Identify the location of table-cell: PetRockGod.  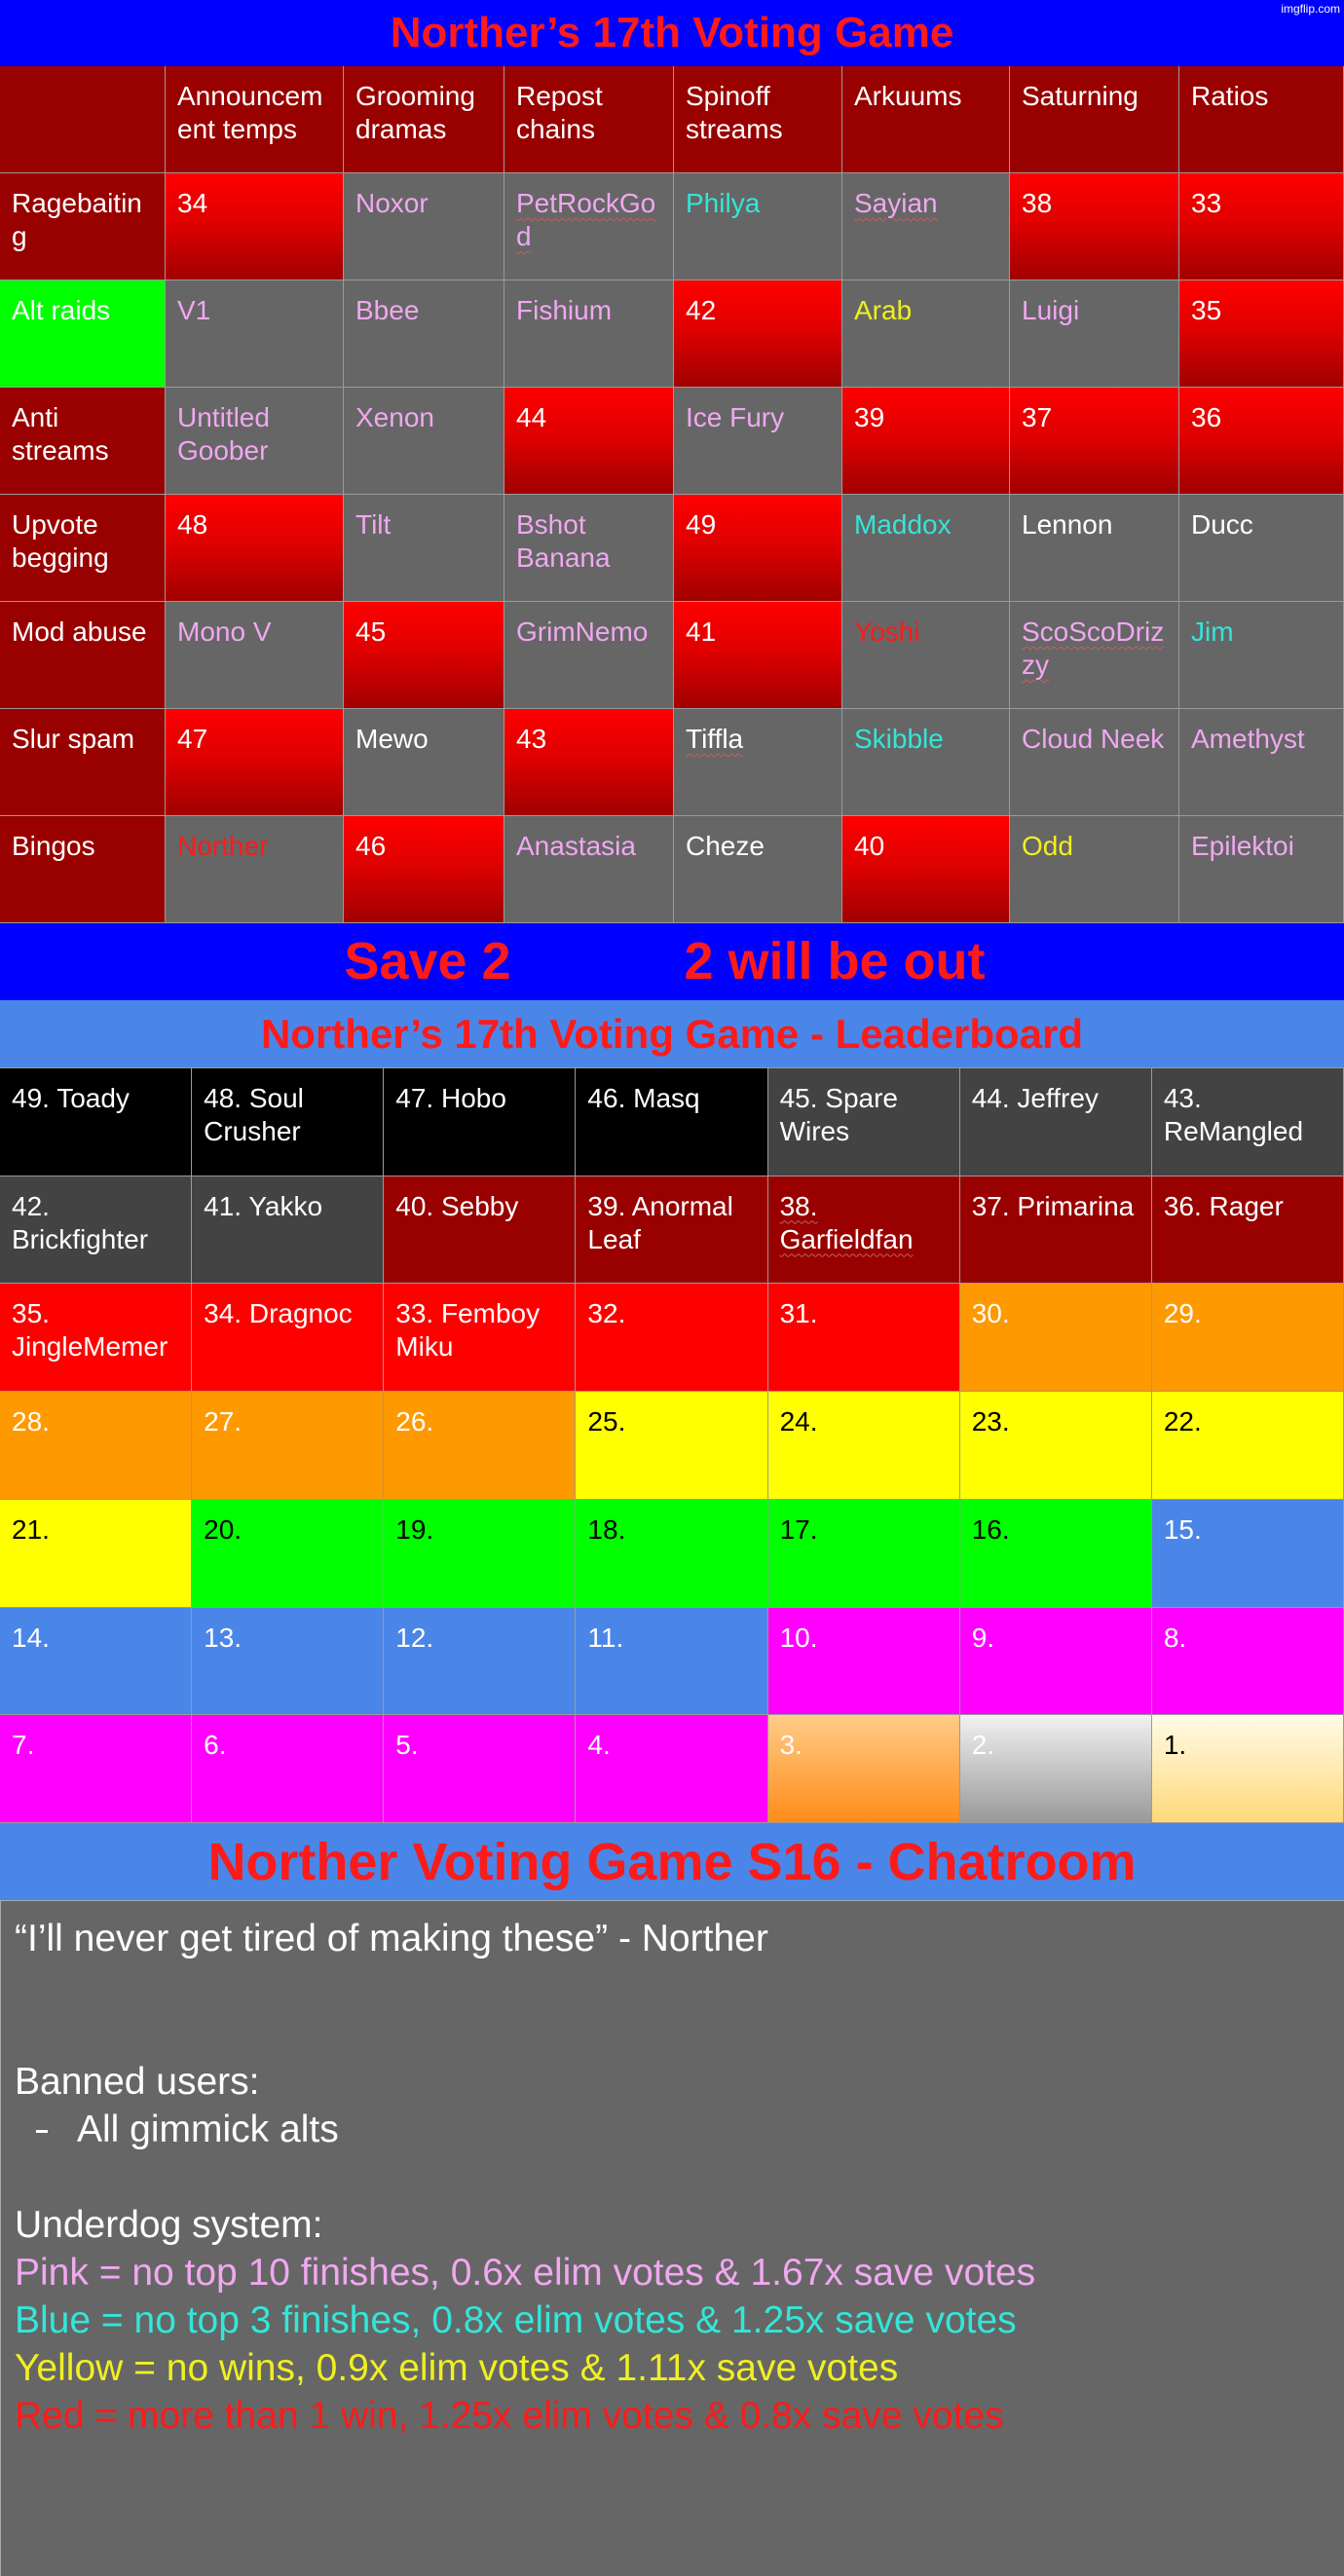
(589, 226).